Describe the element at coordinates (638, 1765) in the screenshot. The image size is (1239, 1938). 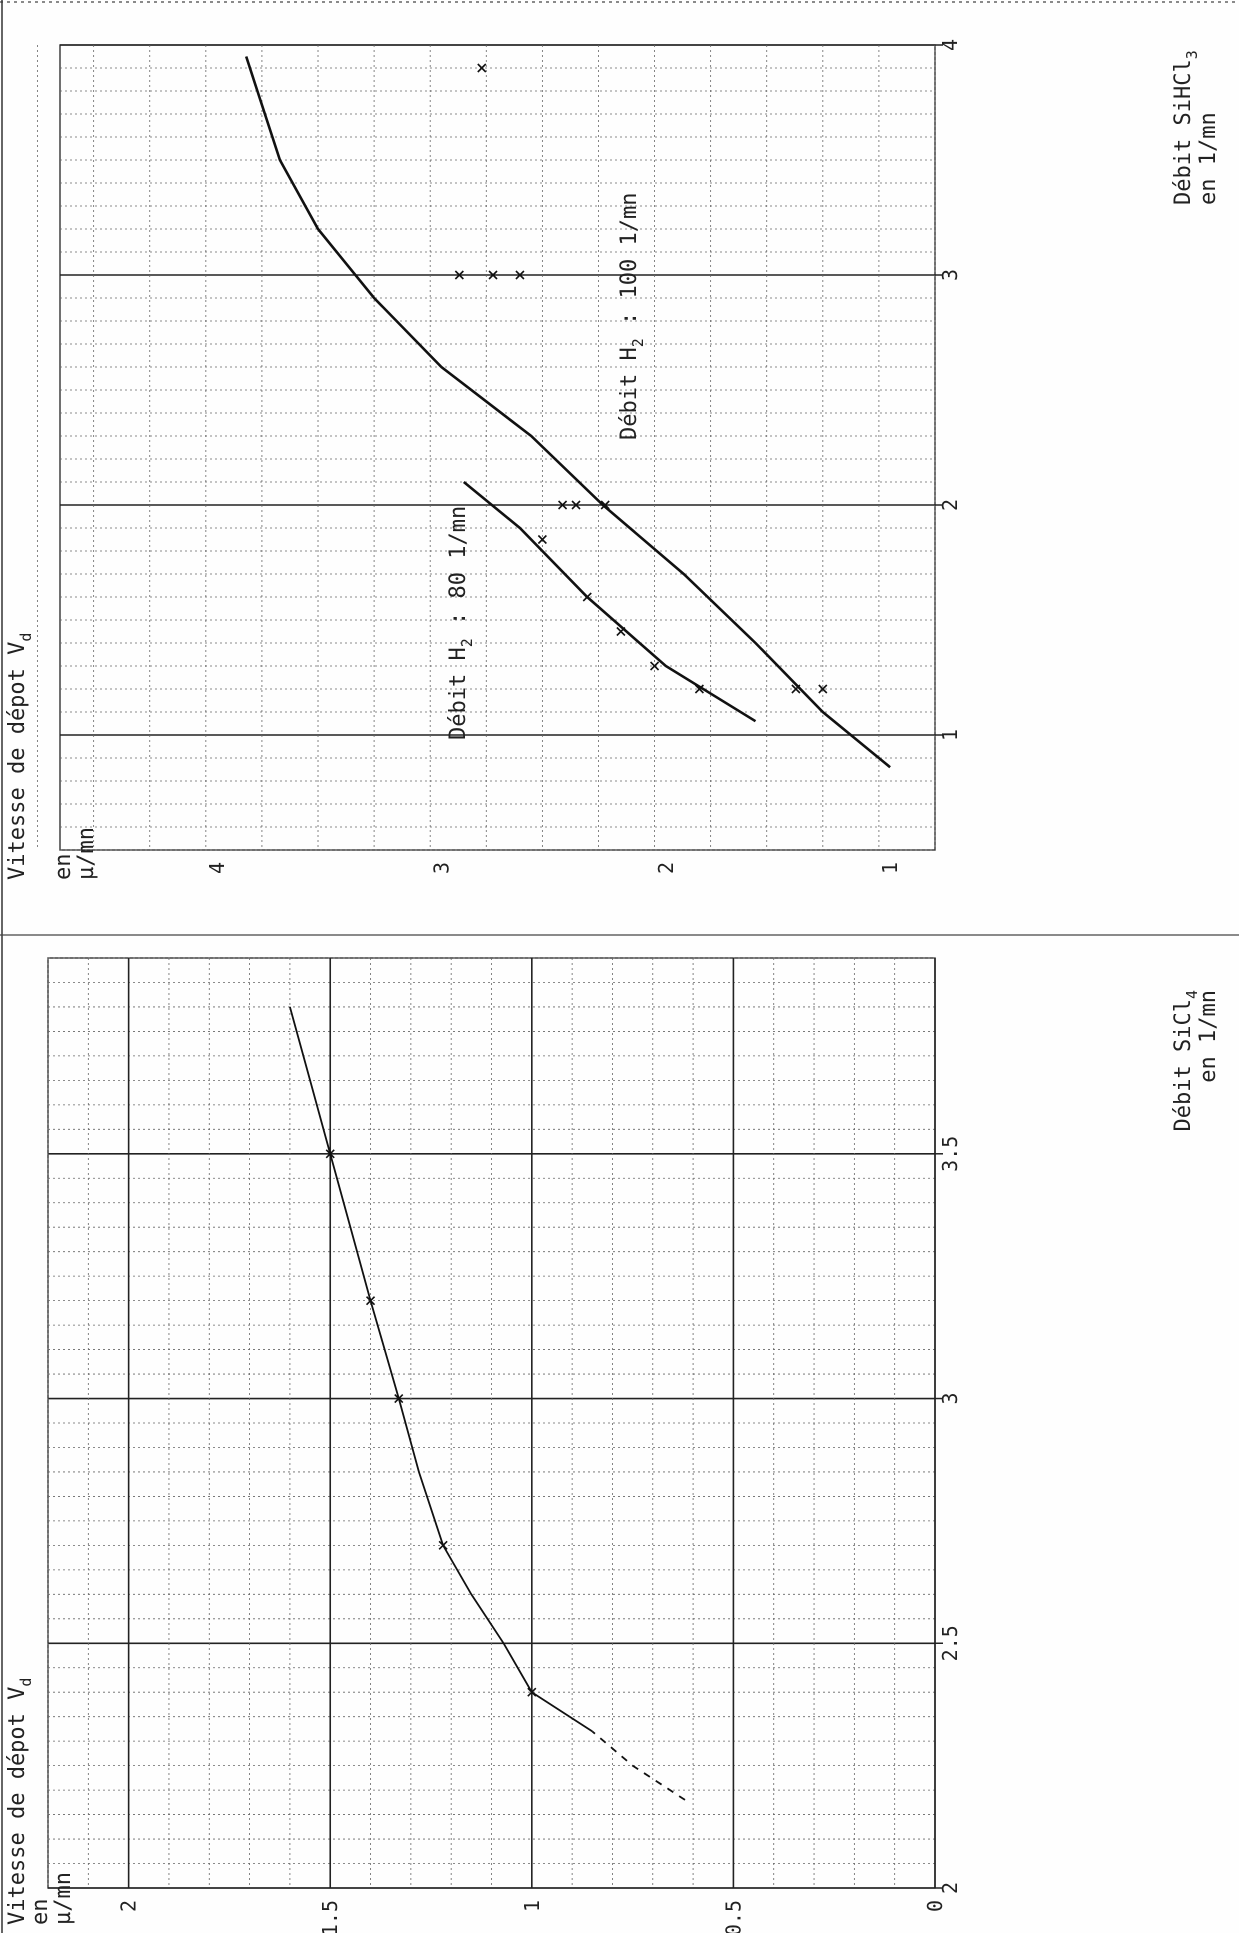
I see `series-curve-extrapolated` at that location.